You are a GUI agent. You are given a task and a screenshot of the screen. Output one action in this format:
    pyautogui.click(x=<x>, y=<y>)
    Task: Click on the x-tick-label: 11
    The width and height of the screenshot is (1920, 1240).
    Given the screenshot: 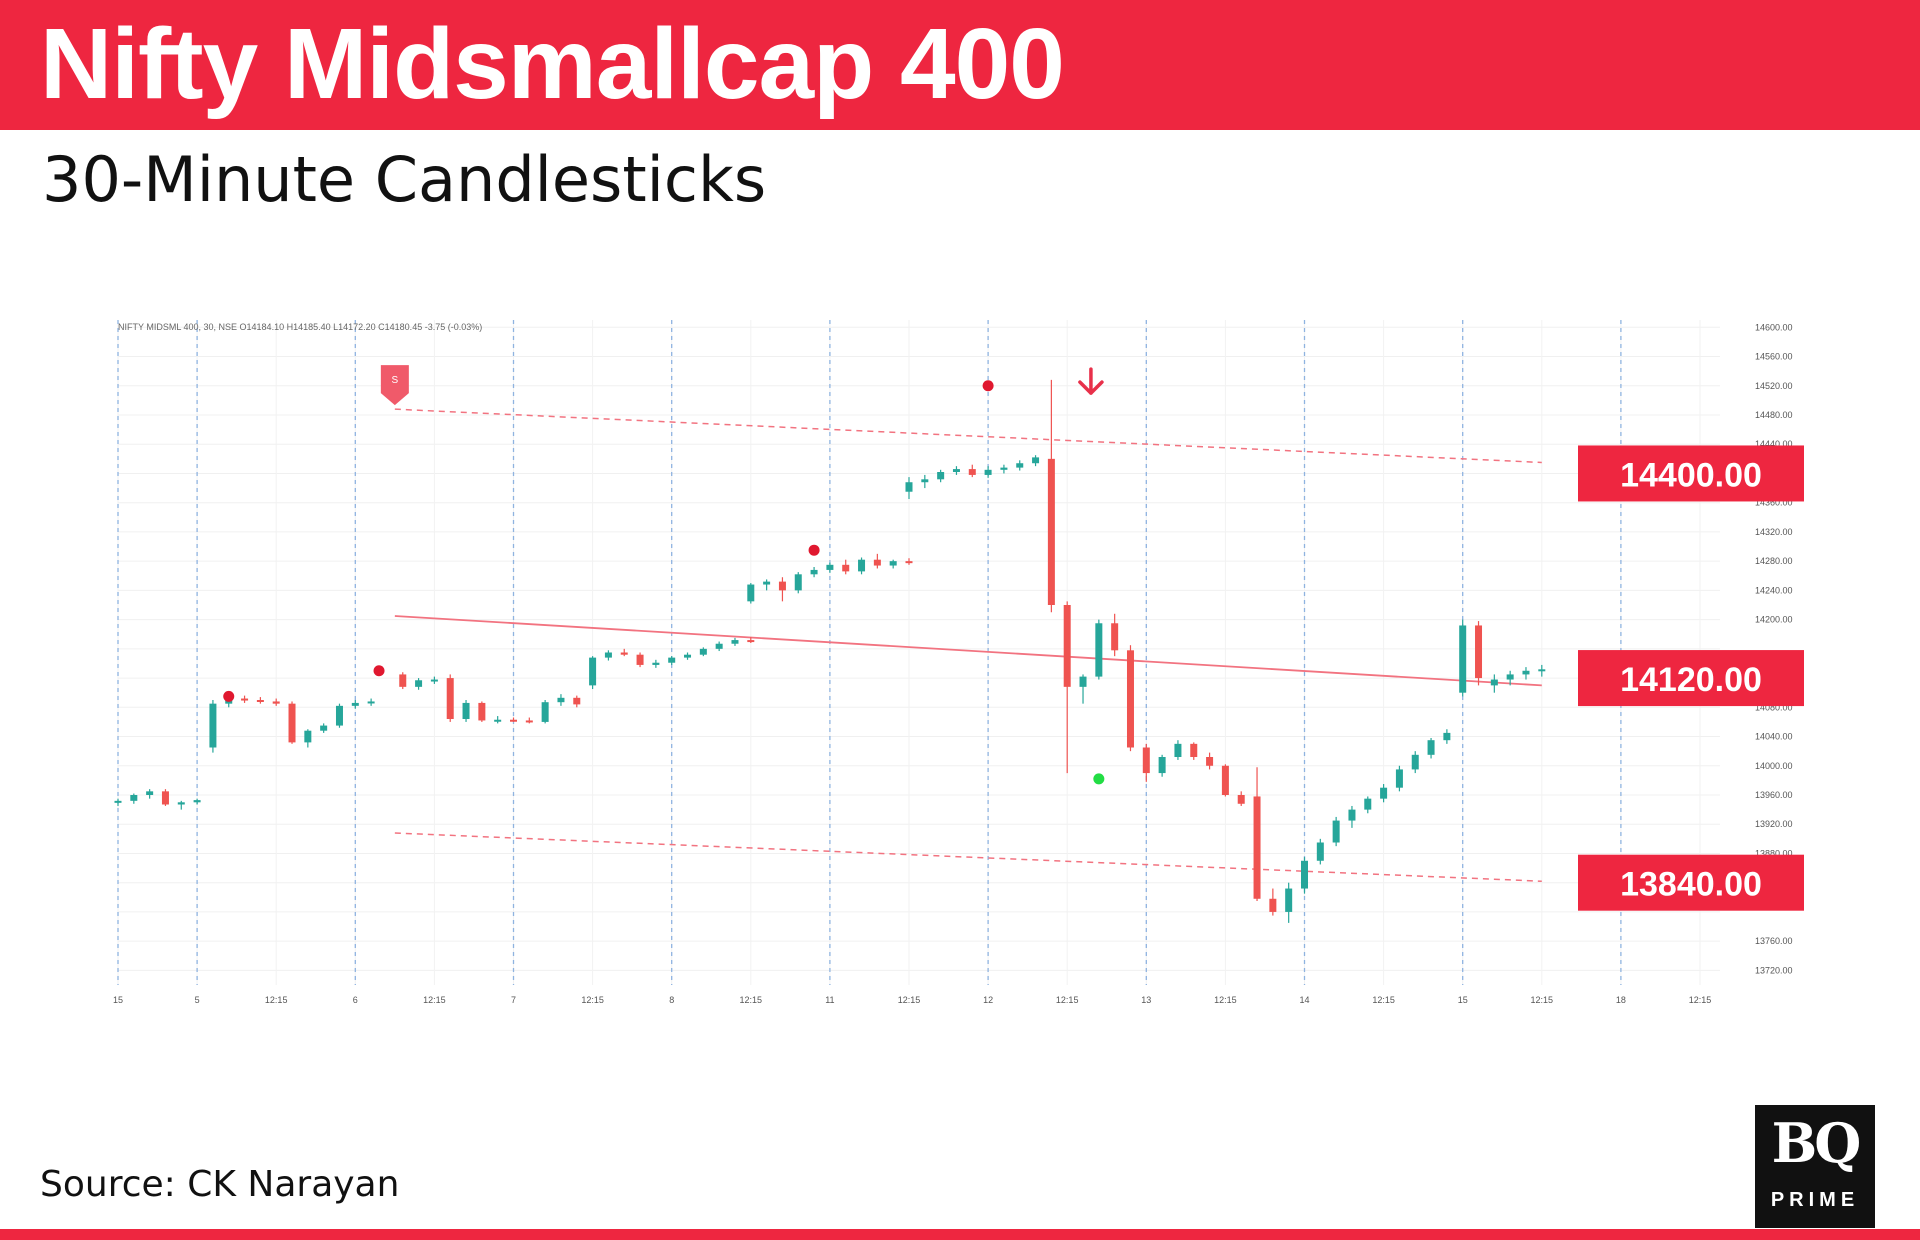 What is the action you would take?
    pyautogui.click(x=829, y=1000)
    